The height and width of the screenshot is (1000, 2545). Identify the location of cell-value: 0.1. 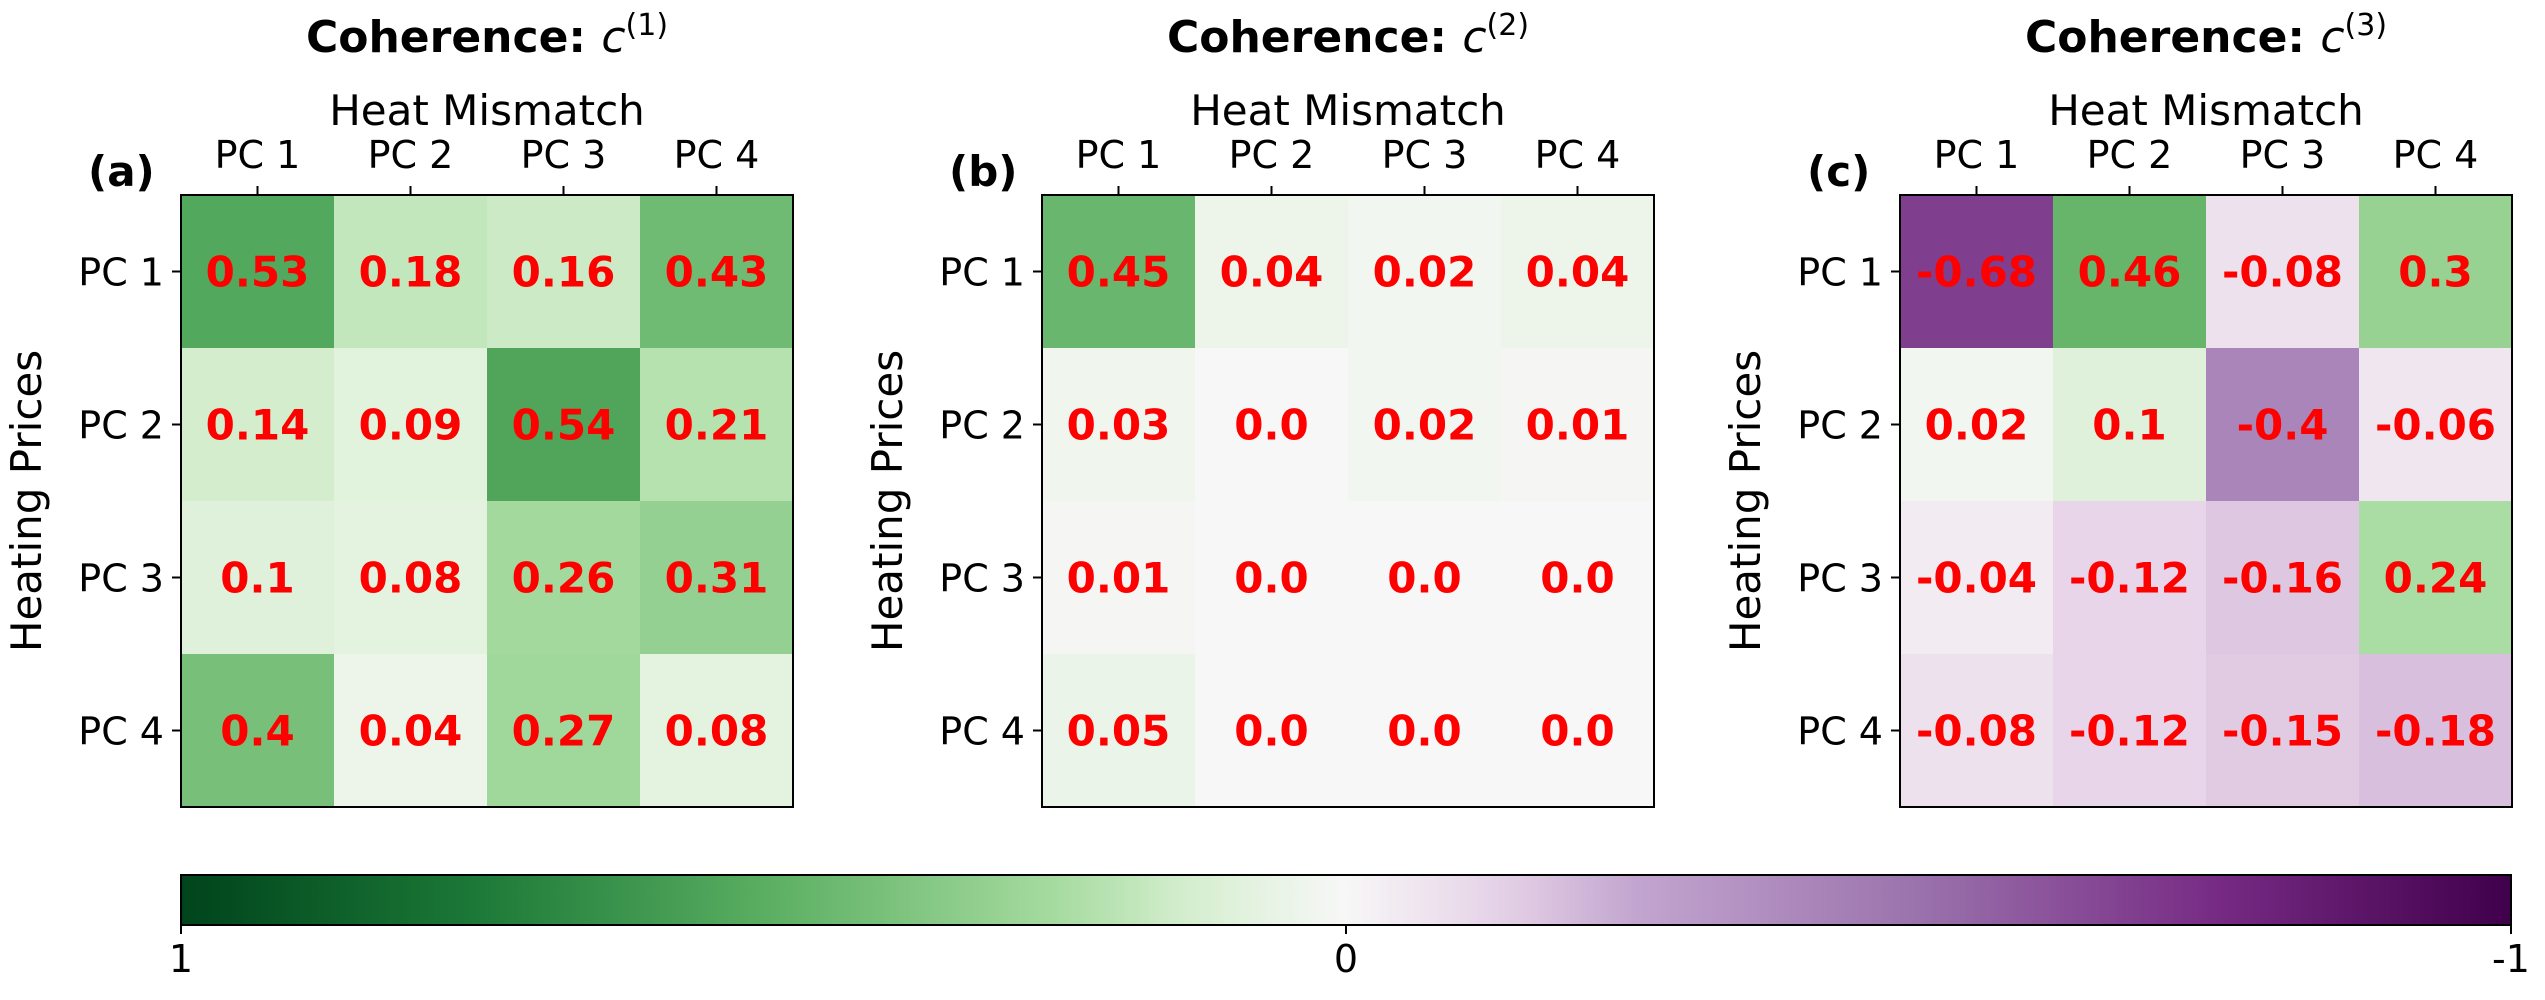
(257, 578).